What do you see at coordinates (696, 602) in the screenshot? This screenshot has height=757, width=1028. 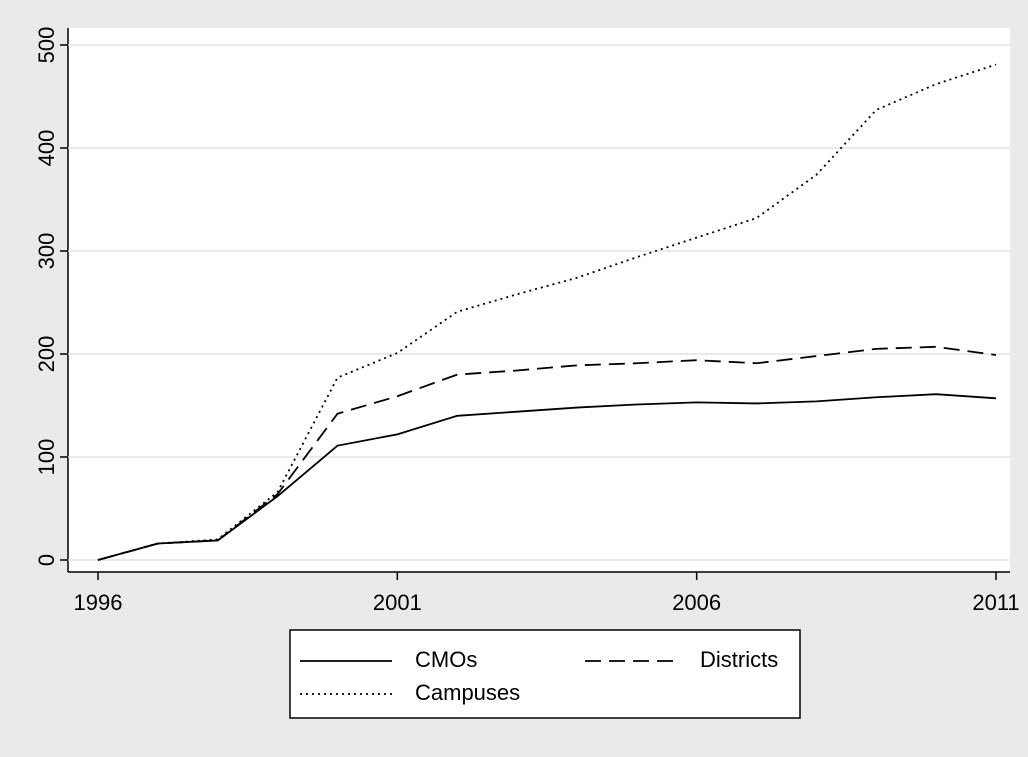 I see `x-tick-label: 2006` at bounding box center [696, 602].